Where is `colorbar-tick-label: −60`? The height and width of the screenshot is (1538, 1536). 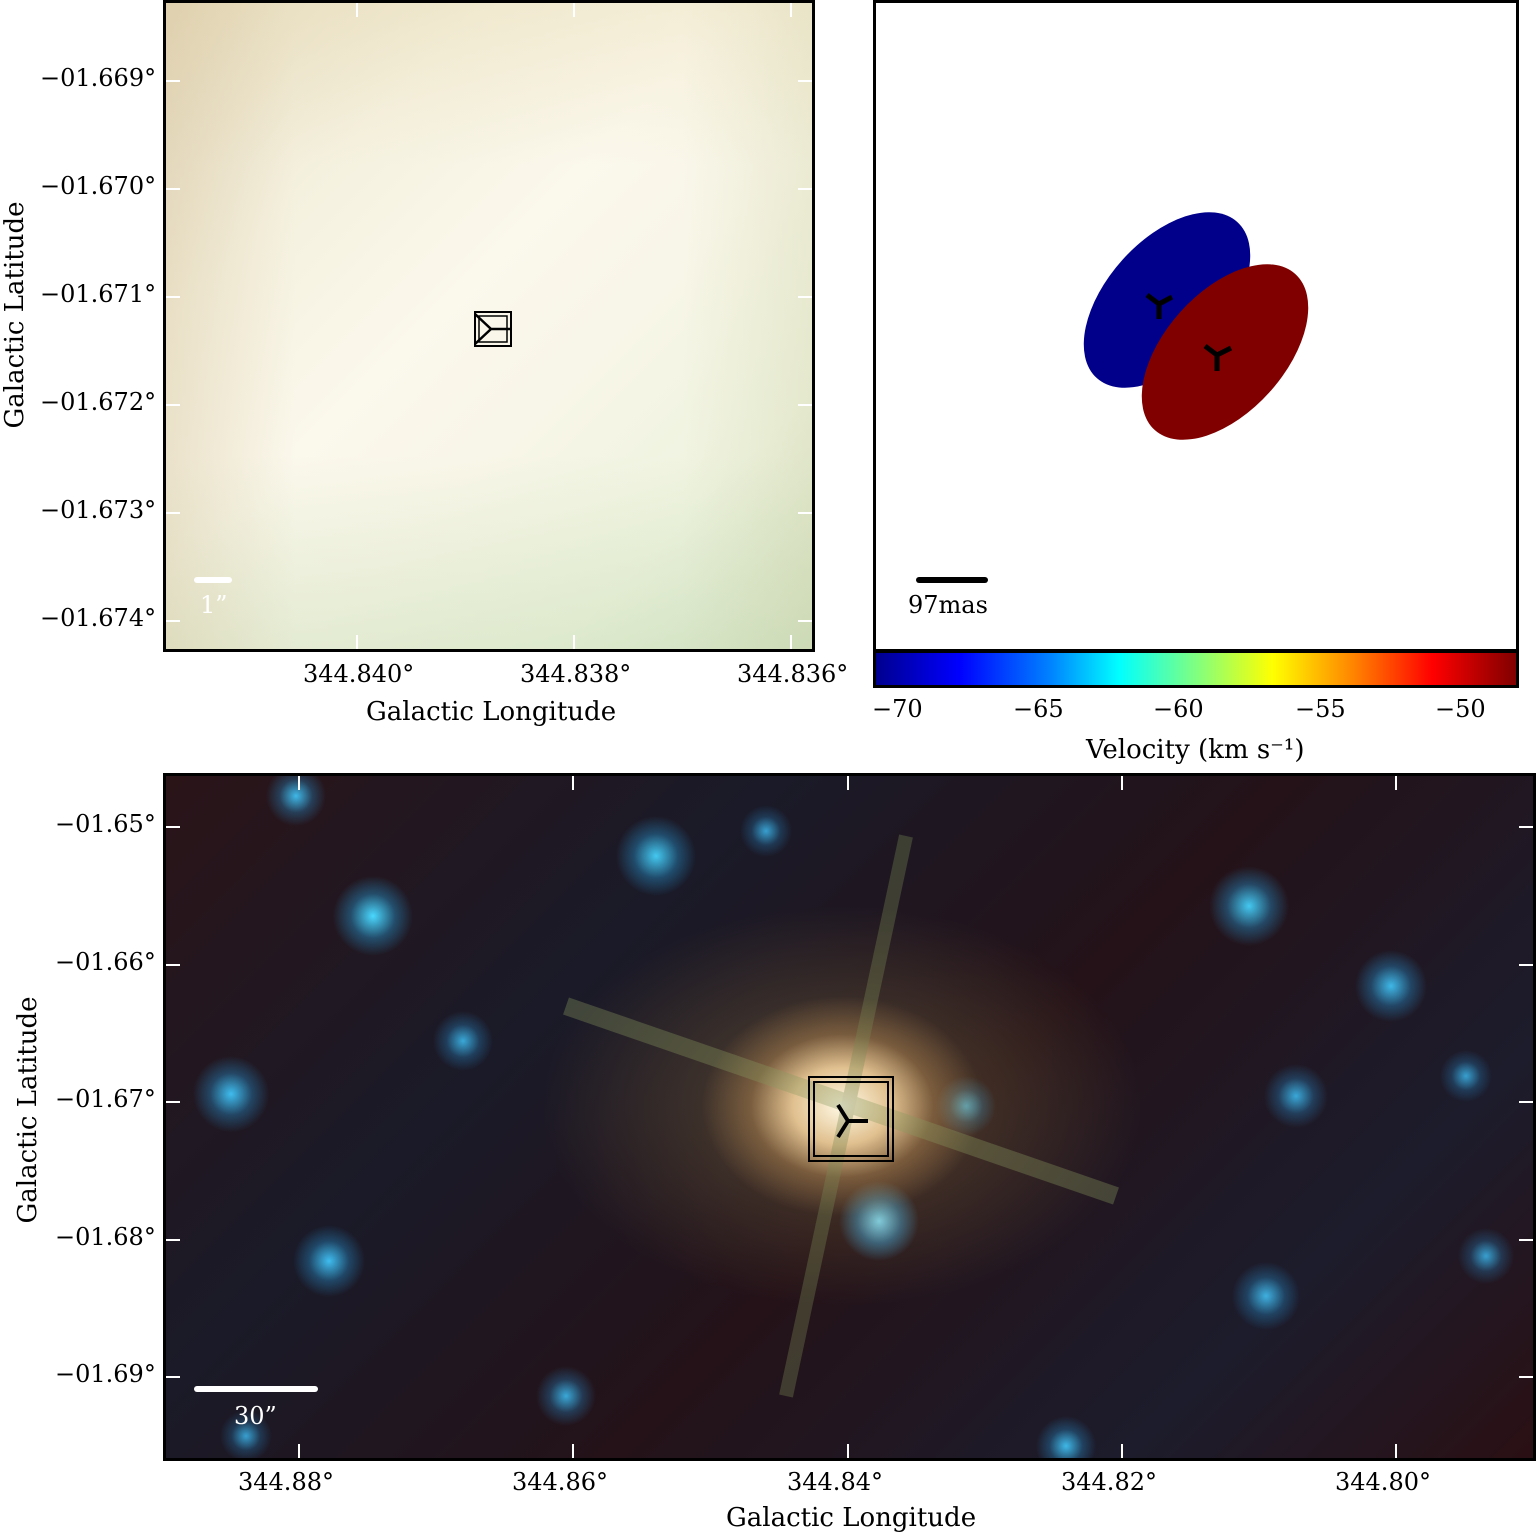
colorbar-tick-label: −60 is located at coordinates (1178, 709).